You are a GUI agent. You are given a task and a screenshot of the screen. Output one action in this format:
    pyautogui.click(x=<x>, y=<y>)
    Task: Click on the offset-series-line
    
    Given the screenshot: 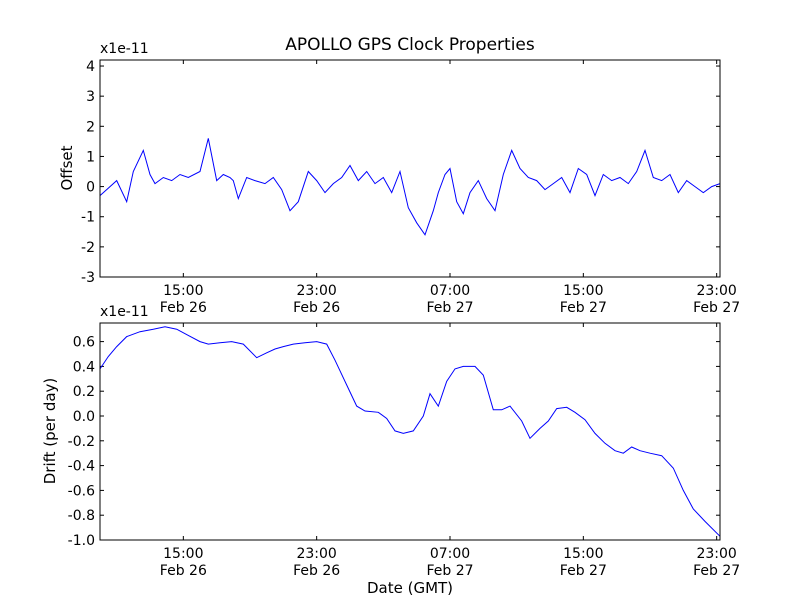 What is the action you would take?
    pyautogui.click(x=410, y=187)
    